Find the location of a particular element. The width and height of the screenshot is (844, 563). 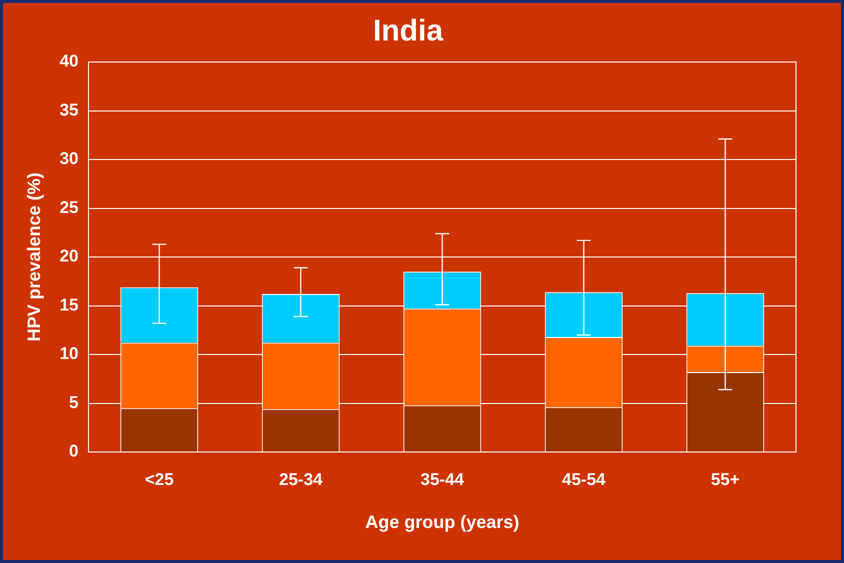

y-tick-label: 15 is located at coordinates (69, 304).